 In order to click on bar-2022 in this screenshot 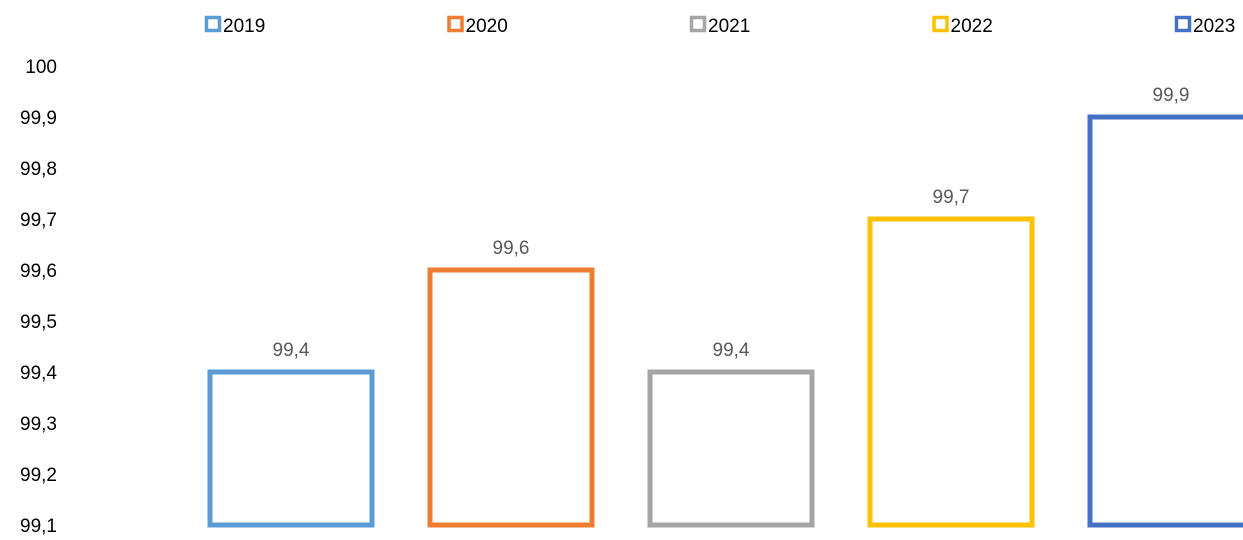, I will do `click(951, 372)`.